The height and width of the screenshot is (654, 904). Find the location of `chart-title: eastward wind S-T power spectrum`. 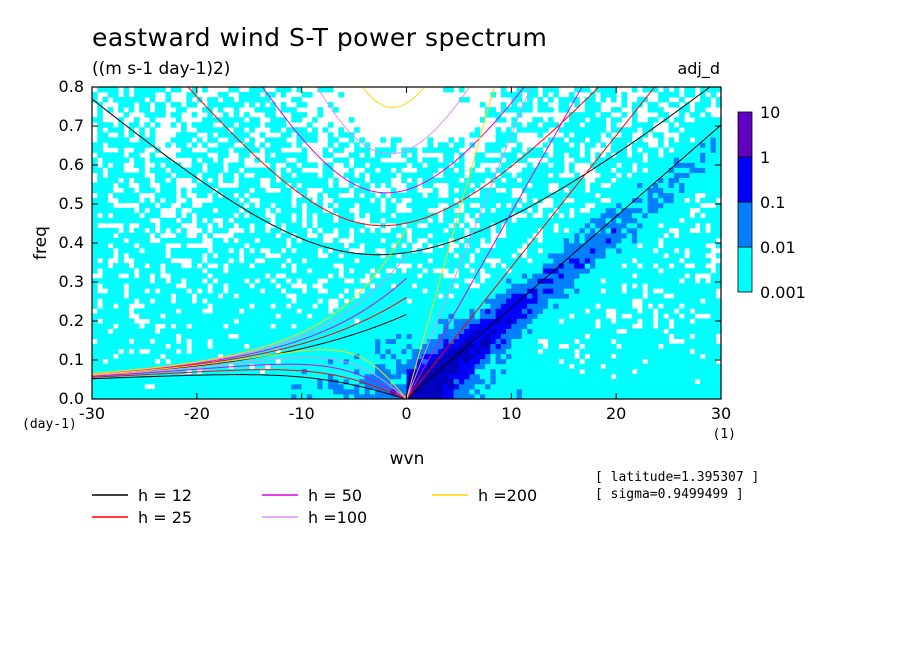

chart-title: eastward wind S-T power spectrum is located at coordinates (319, 37).